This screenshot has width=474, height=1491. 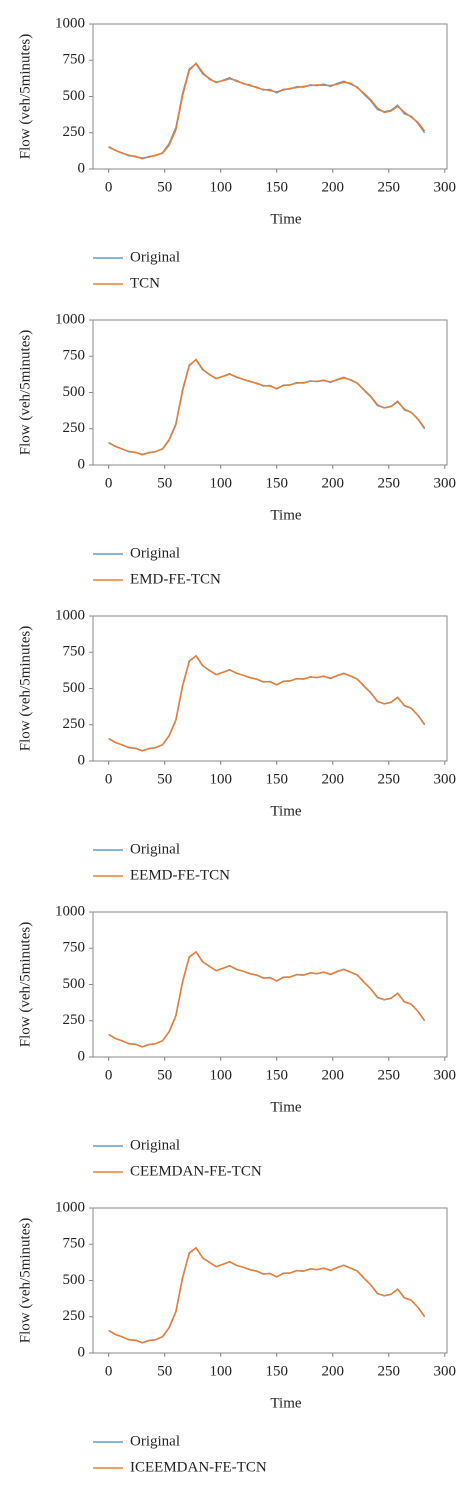 What do you see at coordinates (196, 1171) in the screenshot?
I see `legend-label: CEEMDAN-FE-TCN` at bounding box center [196, 1171].